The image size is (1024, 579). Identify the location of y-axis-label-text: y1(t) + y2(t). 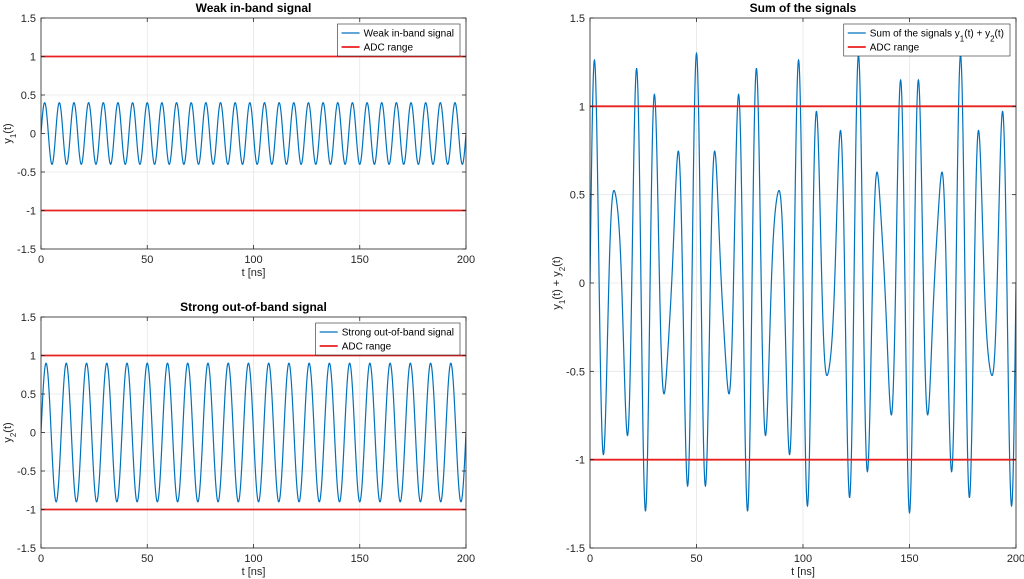
(559, 282).